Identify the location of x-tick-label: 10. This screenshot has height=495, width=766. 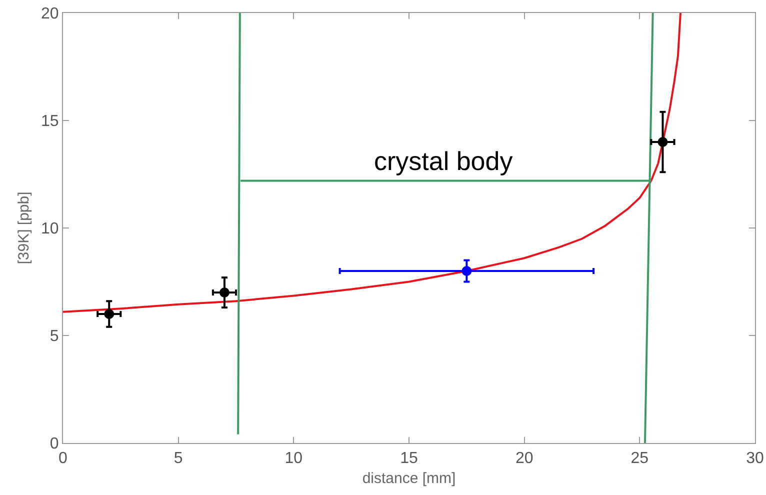
(293, 459).